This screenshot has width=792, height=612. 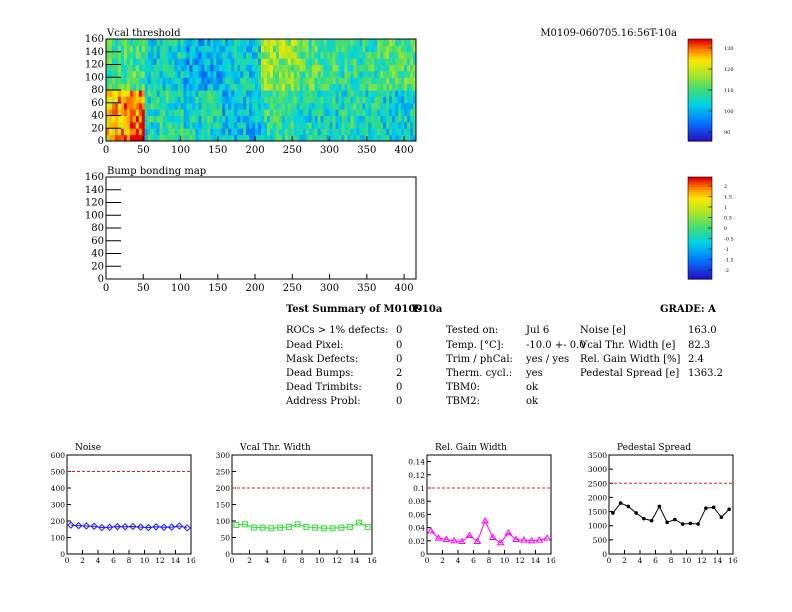 I want to click on y-tick-label: 60, so click(x=97, y=103).